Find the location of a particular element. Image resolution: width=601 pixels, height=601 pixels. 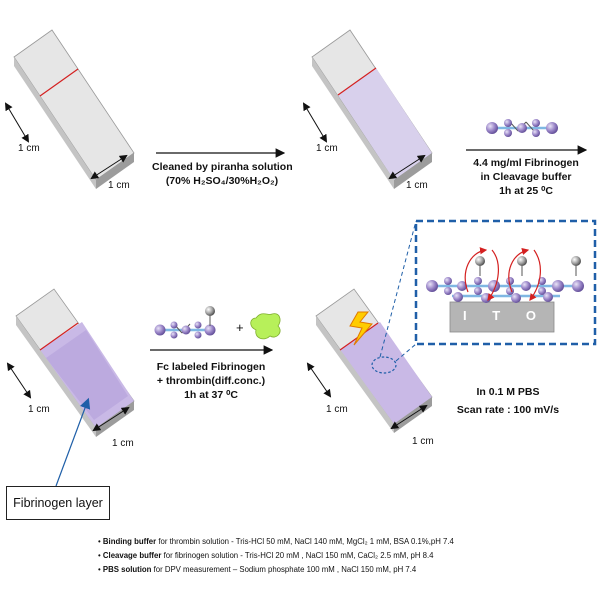

fc-labeled-fibrinogen-icon is located at coordinates (185, 322).